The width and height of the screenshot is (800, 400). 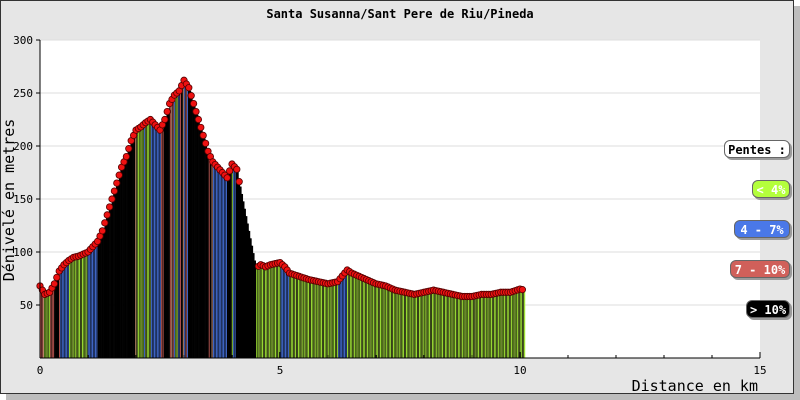 I want to click on x-axis-ticks: 0 5 10 15, so click(x=402, y=364).